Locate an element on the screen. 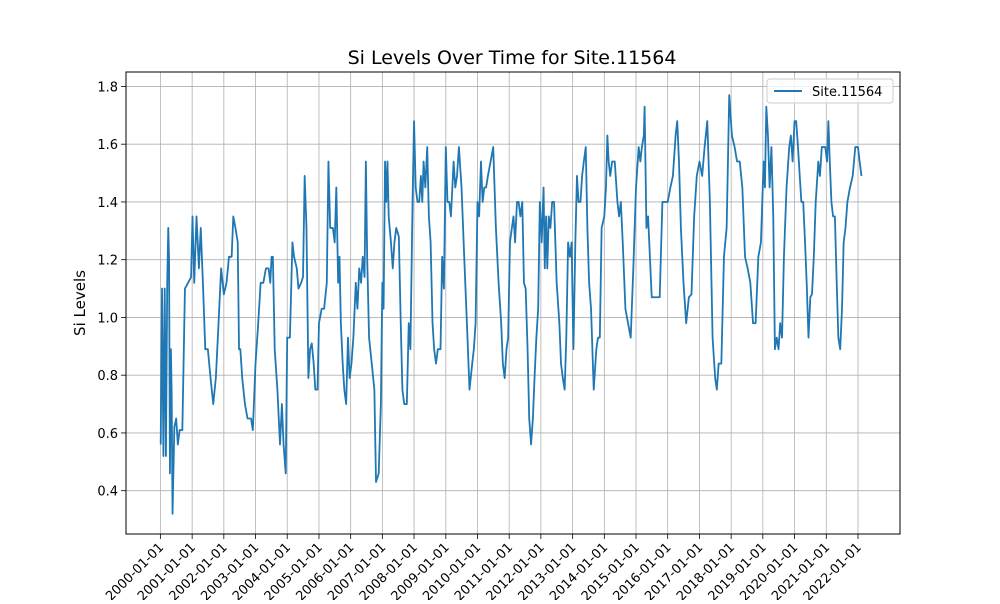 This screenshot has width=1000, height=604. y-tick-label: 1.2 is located at coordinates (107, 261).